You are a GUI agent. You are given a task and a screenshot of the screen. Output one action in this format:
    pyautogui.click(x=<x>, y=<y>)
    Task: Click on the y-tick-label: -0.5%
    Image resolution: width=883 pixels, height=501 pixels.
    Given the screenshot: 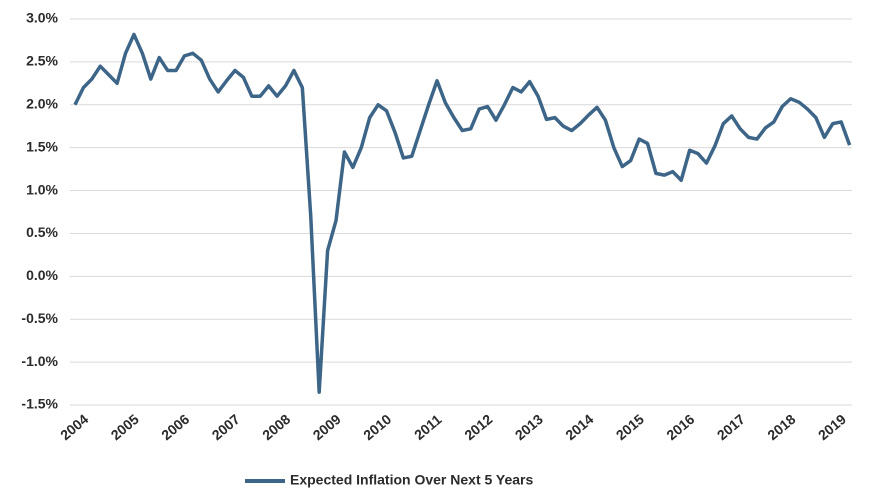 What is the action you would take?
    pyautogui.click(x=39, y=318)
    